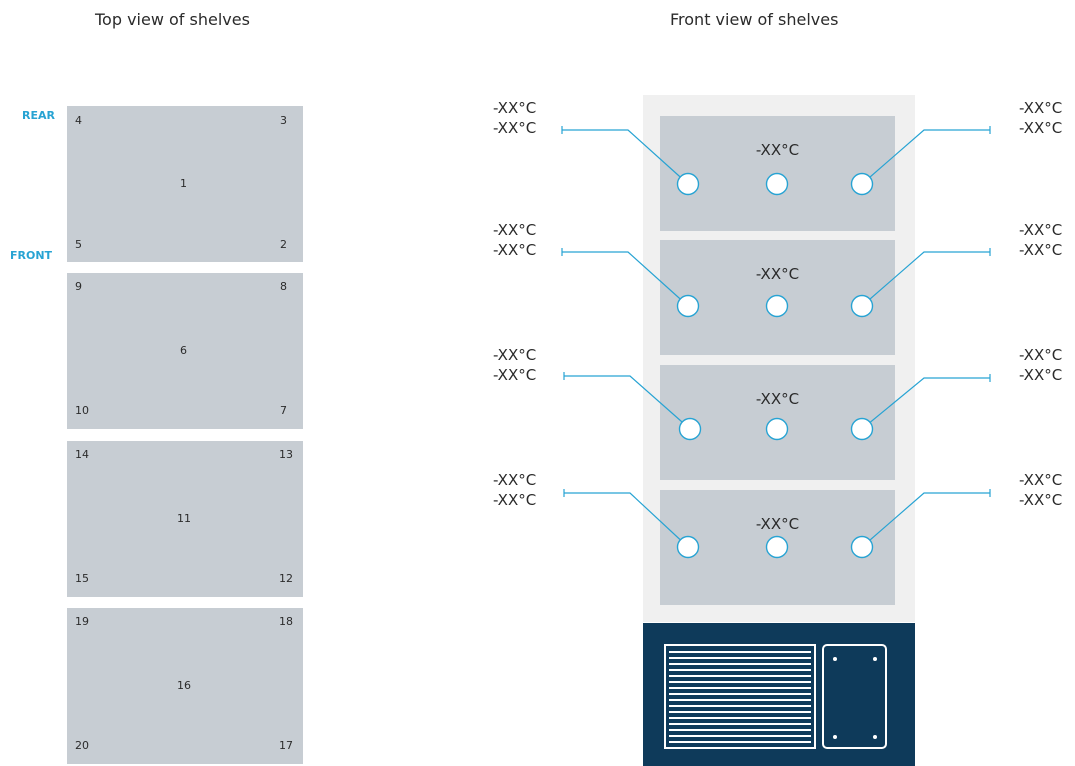 The height and width of the screenshot is (766, 1075). Describe the element at coordinates (286, 621) in the screenshot. I see `position-number: 18` at that location.